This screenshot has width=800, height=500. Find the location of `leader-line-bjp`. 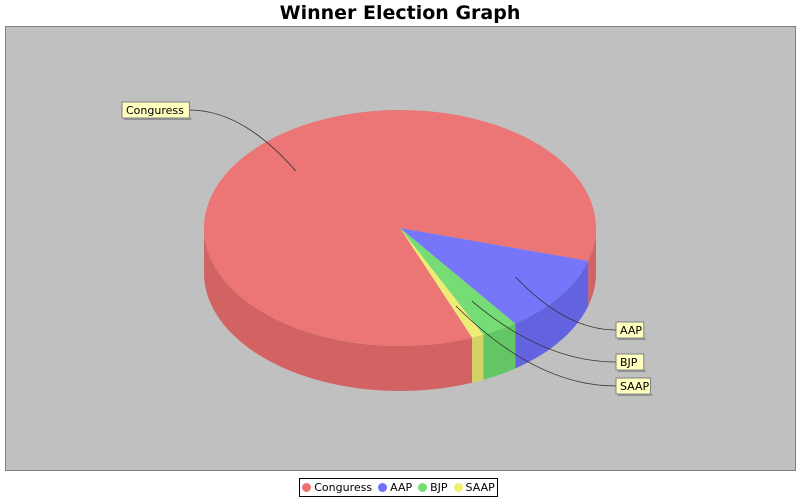

leader-line-bjp is located at coordinates (544, 331).